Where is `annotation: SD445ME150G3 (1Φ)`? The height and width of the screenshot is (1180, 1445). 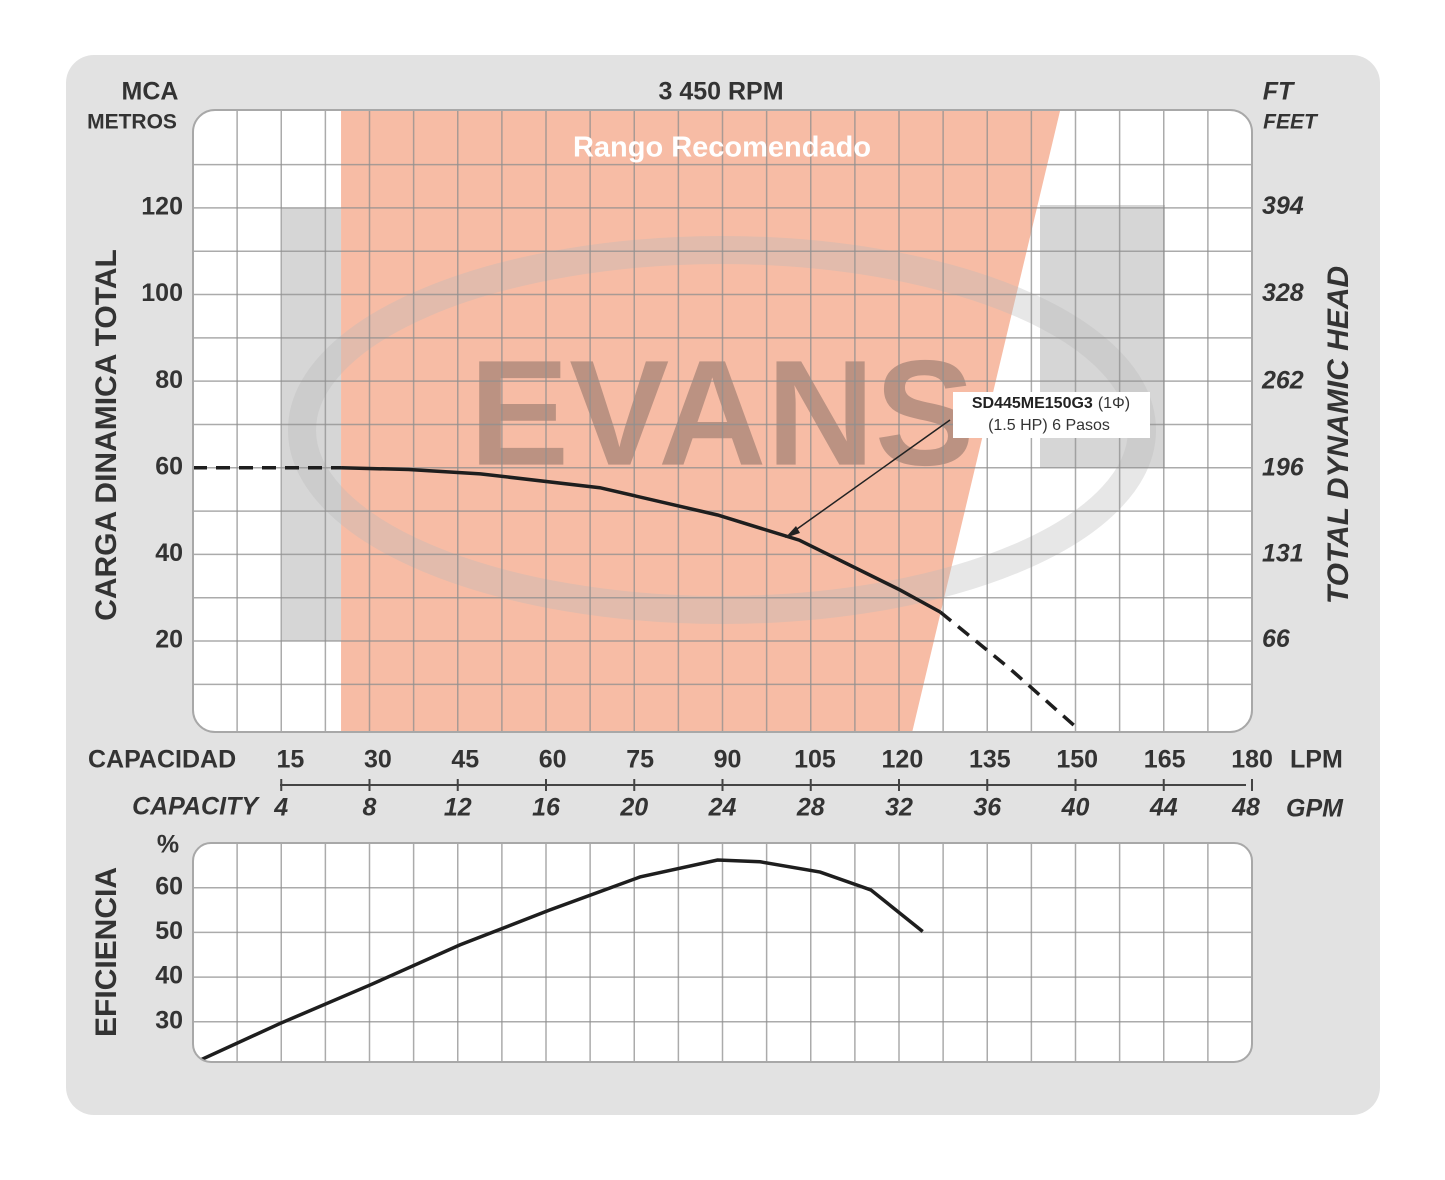
annotation: SD445ME150G3 (1Φ) is located at coordinates (1051, 403).